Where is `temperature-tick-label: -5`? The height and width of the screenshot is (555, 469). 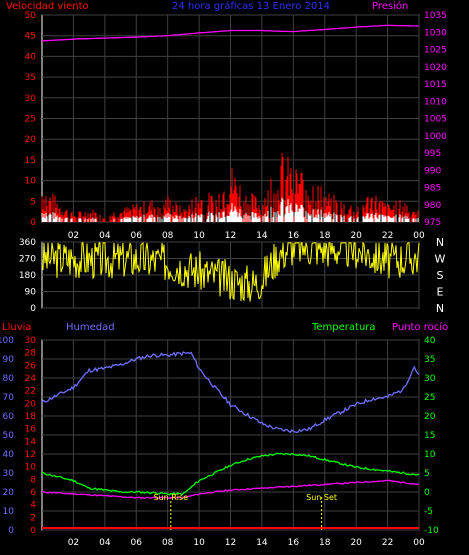
temperature-tick-label: -5 is located at coordinates (428, 512).